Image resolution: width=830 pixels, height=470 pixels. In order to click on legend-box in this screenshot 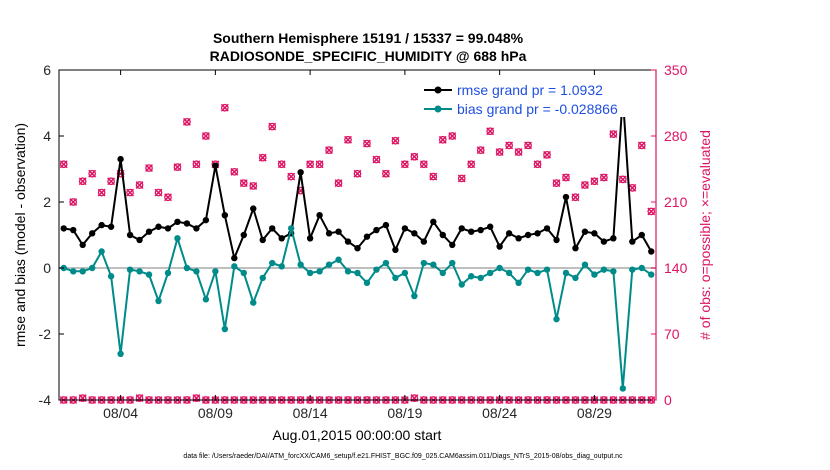, I will do `click(537, 98)`.